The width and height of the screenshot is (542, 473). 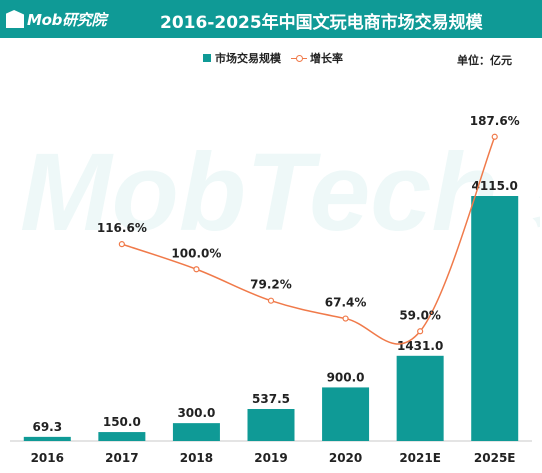 I want to click on growth-rate-label: 187.6%, so click(x=495, y=121).